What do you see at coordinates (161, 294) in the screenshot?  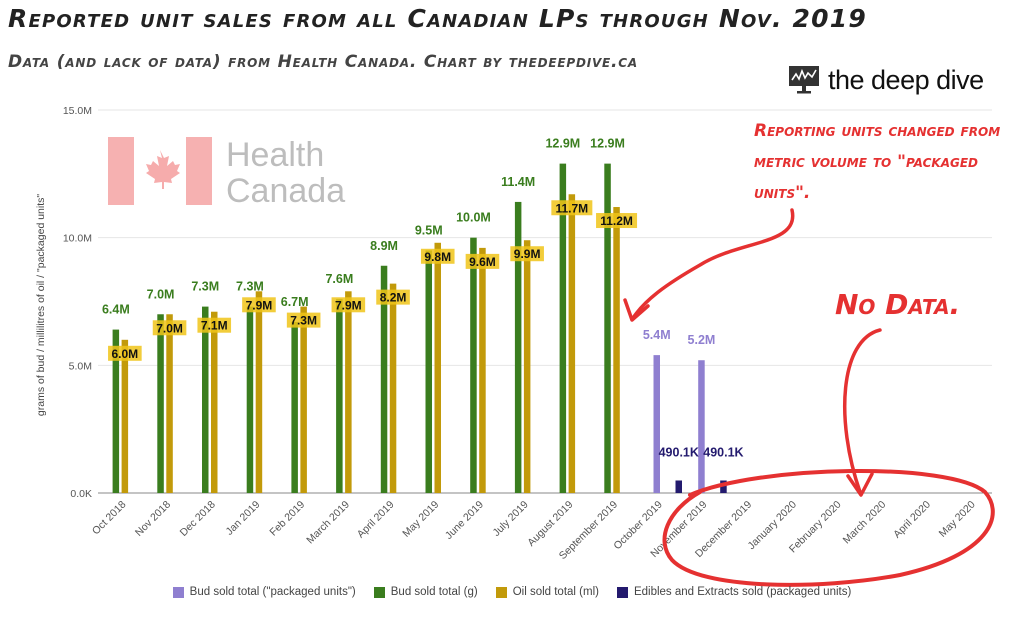 I see `data-label: 7.0M` at bounding box center [161, 294].